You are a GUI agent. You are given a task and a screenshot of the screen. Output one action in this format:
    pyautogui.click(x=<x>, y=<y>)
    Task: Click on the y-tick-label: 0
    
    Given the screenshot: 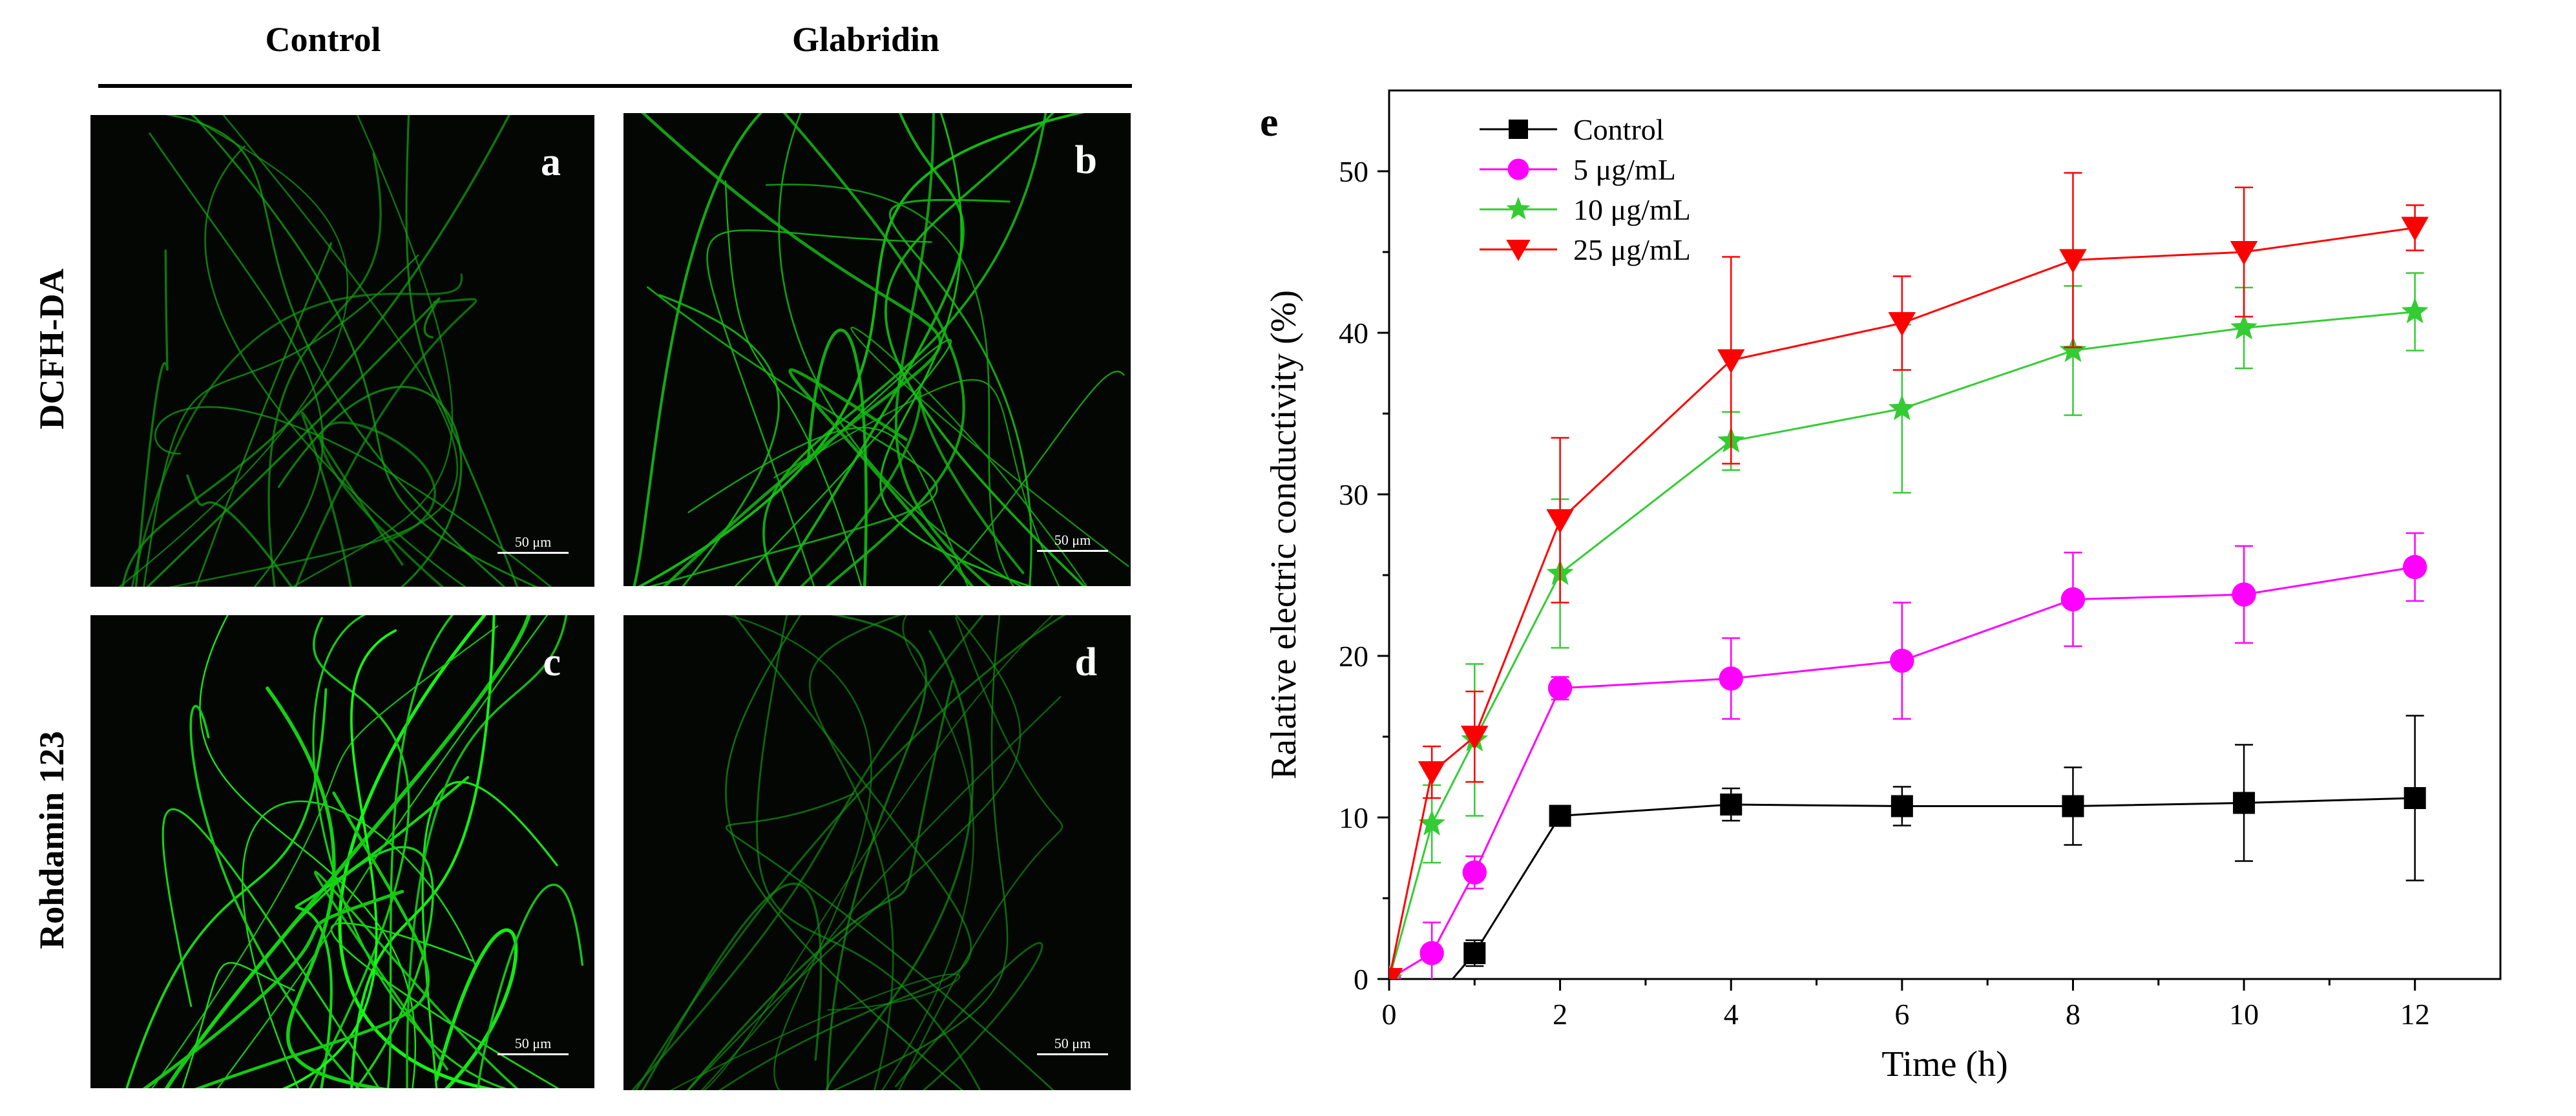 What is the action you would take?
    pyautogui.click(x=1361, y=979)
    